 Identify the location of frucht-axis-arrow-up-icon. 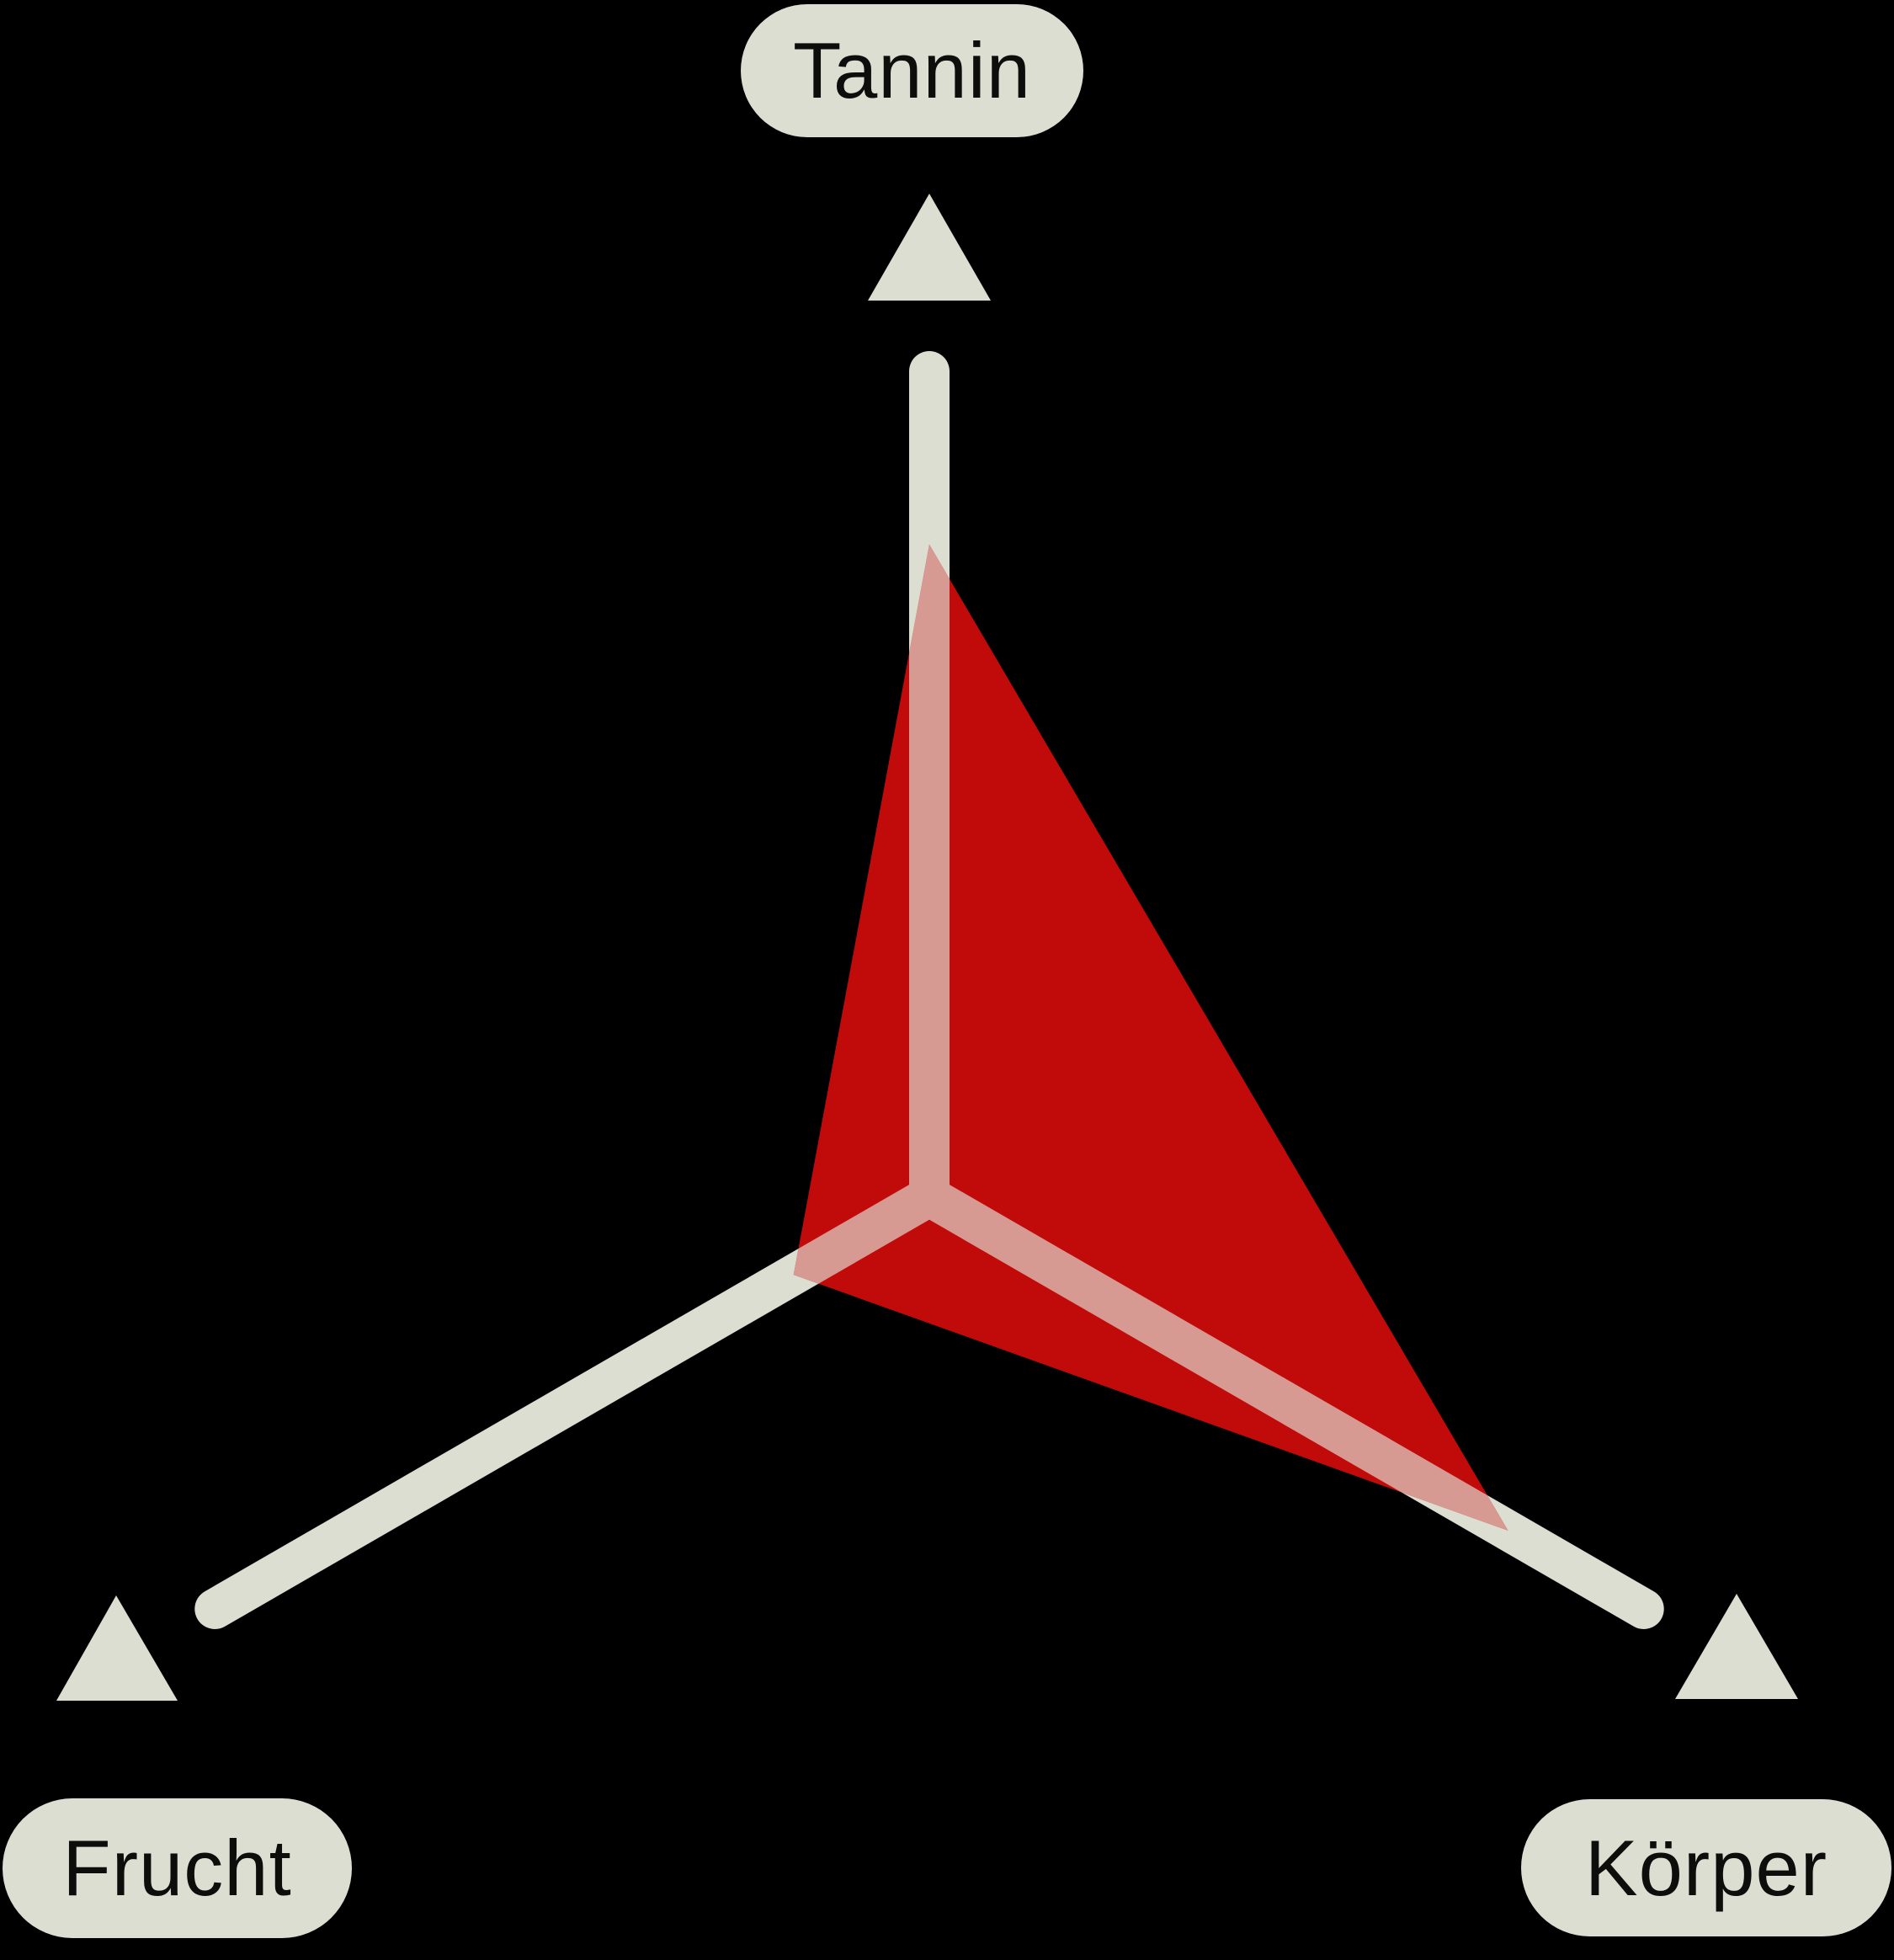
(117, 1648).